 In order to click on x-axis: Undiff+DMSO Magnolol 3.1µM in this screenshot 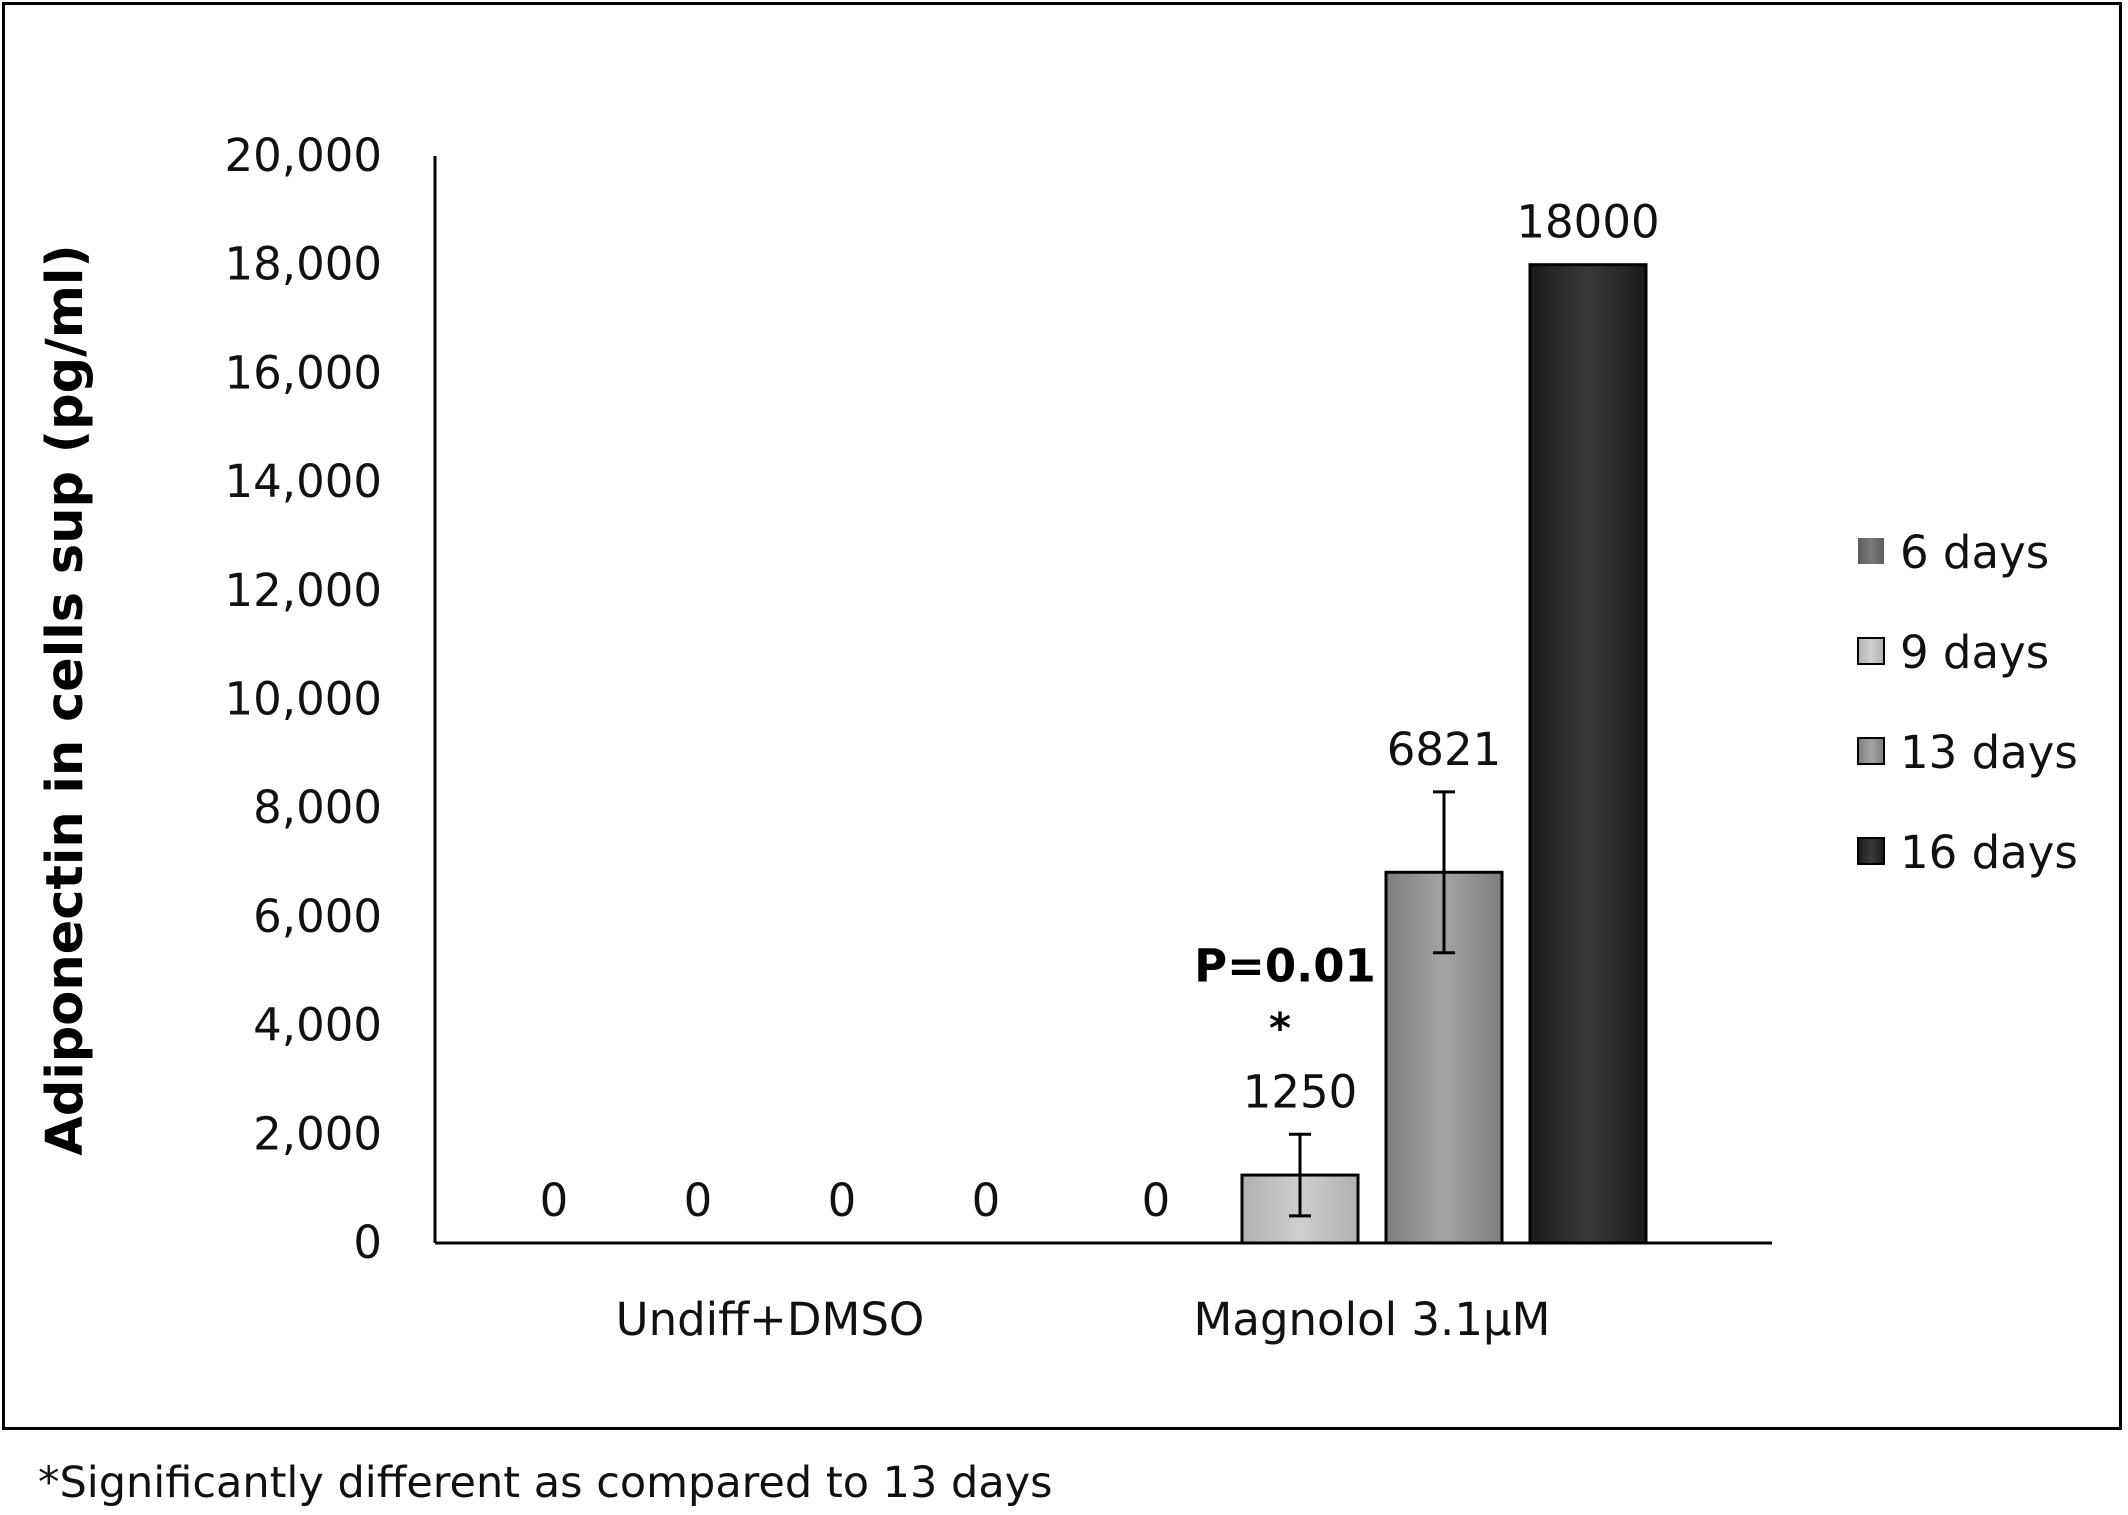, I will do `click(1103, 1293)`.